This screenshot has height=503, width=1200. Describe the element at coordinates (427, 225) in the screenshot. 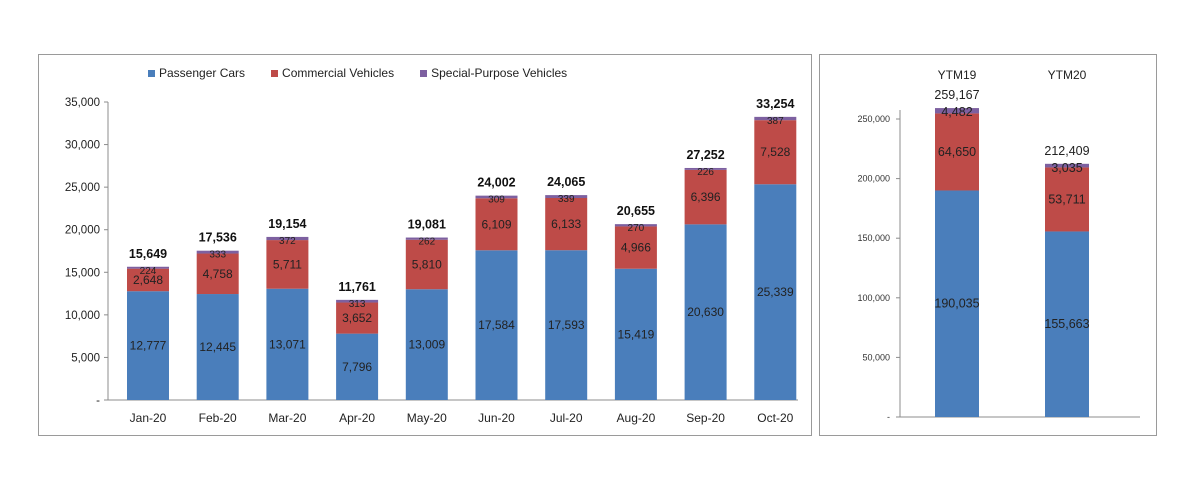

I see `bar-total-label: 19,081` at that location.